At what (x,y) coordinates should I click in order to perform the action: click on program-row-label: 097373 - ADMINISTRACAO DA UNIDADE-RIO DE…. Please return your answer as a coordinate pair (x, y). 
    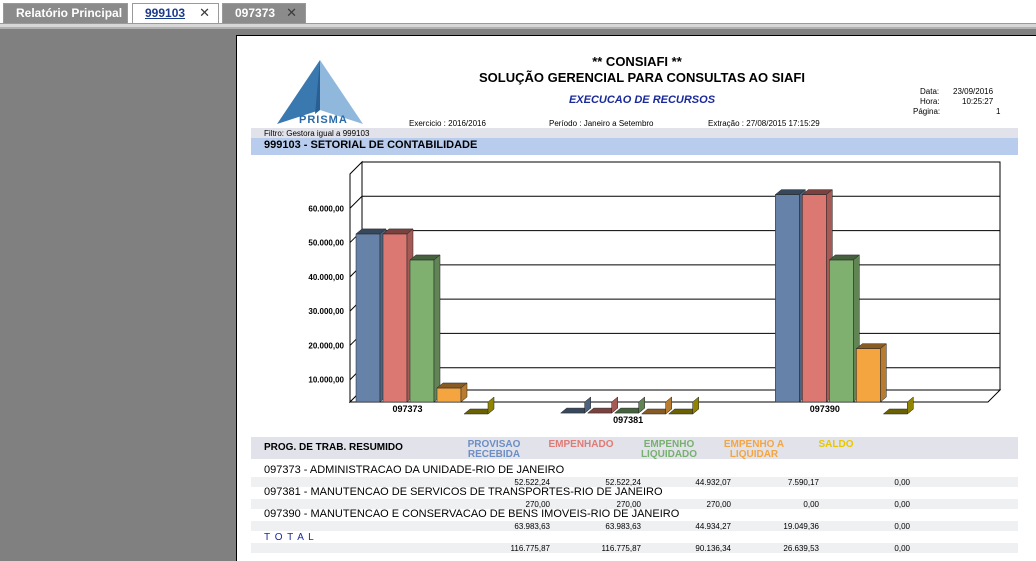
    Looking at the image, I should click on (414, 470).